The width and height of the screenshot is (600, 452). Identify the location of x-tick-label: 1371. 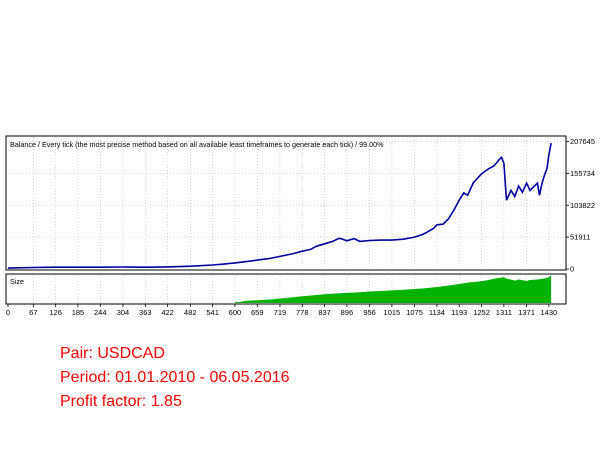
(526, 312).